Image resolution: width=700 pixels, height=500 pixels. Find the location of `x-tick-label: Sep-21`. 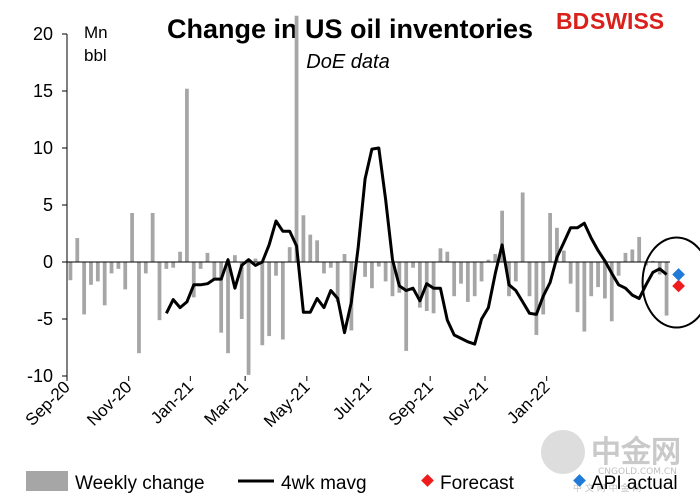

x-tick-label: Sep-21 is located at coordinates (411, 403).